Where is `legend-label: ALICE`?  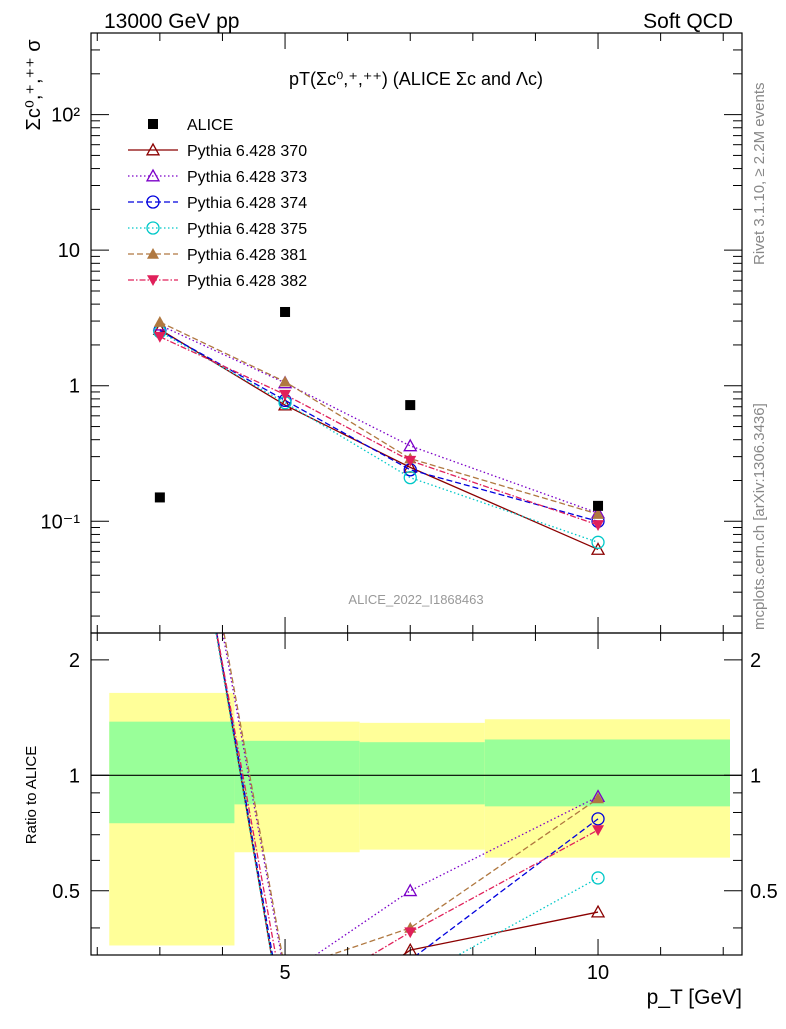 legend-label: ALICE is located at coordinates (210, 125).